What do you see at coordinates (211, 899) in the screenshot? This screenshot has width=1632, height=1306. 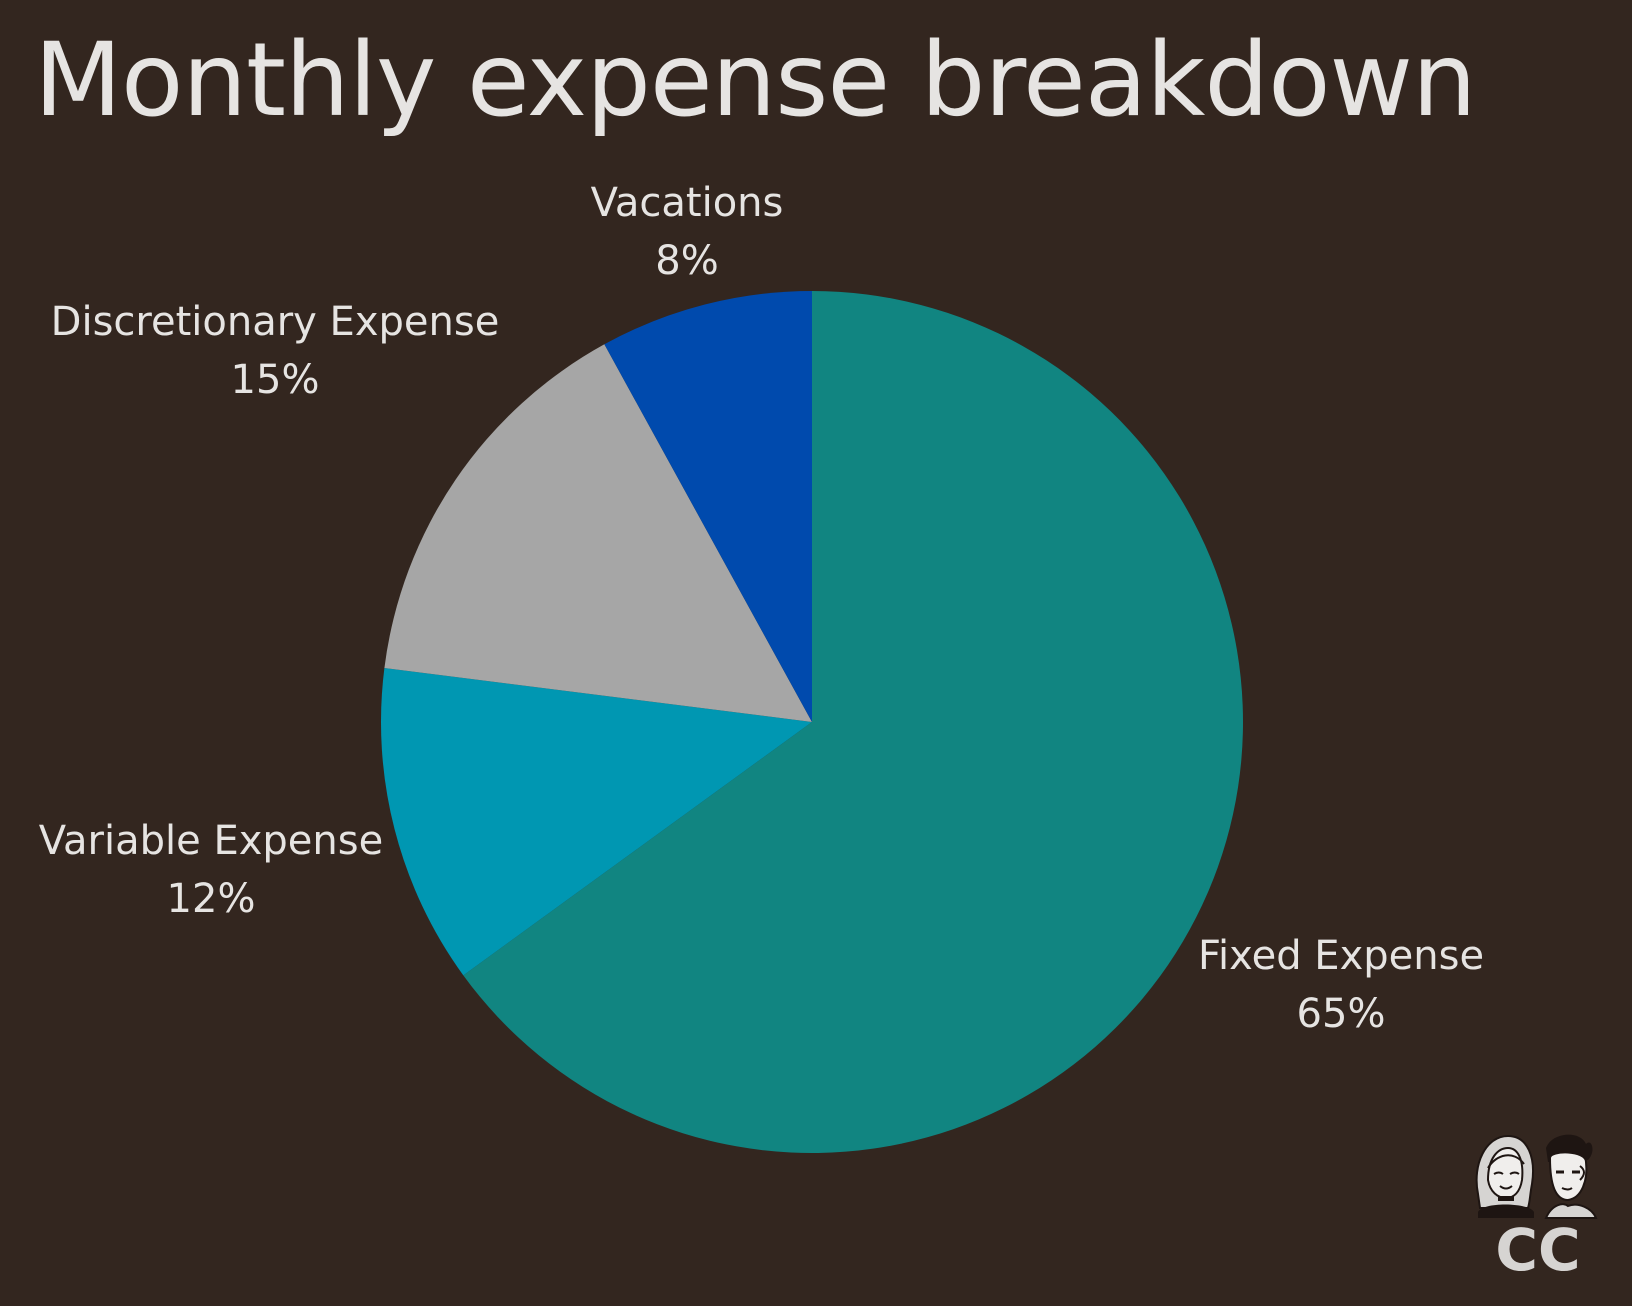 I see `slice-value-variable-expense: 12%` at bounding box center [211, 899].